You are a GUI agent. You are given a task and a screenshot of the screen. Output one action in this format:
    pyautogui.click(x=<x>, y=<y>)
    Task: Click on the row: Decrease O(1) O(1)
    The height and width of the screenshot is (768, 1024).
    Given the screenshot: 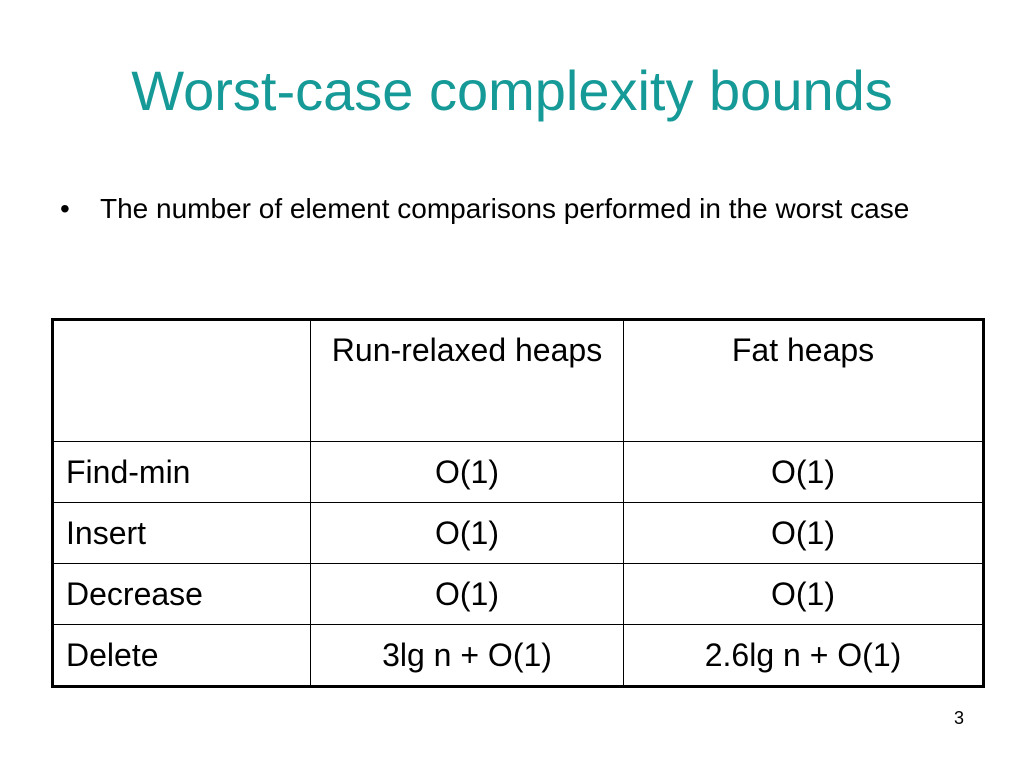 What is the action you would take?
    pyautogui.click(x=518, y=594)
    